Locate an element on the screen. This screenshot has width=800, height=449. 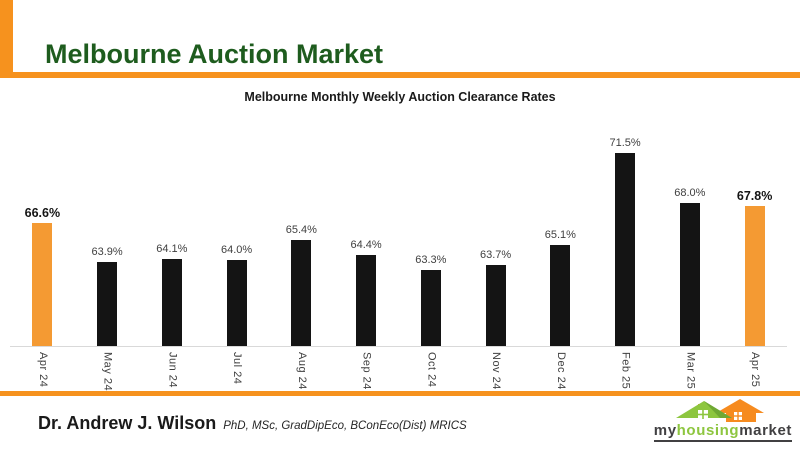
bar-column: 71.5% is located at coordinates (625, 242).